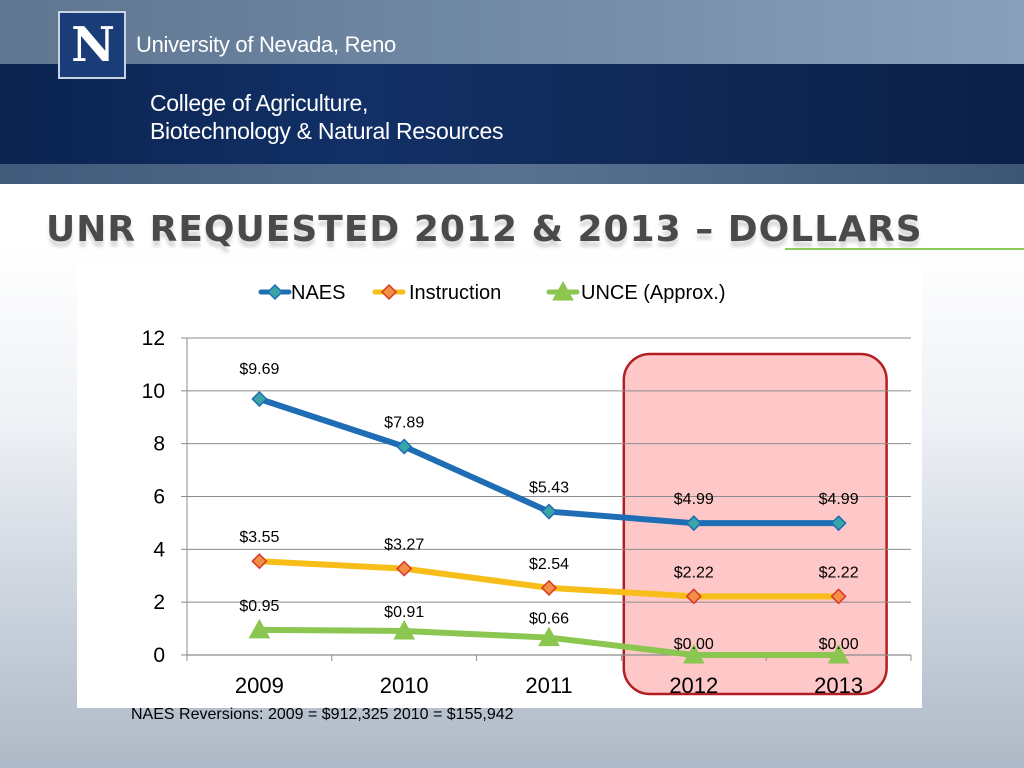 The image size is (1024, 768). Describe the element at coordinates (159, 602) in the screenshot. I see `y-tick-label-2: 2` at that location.